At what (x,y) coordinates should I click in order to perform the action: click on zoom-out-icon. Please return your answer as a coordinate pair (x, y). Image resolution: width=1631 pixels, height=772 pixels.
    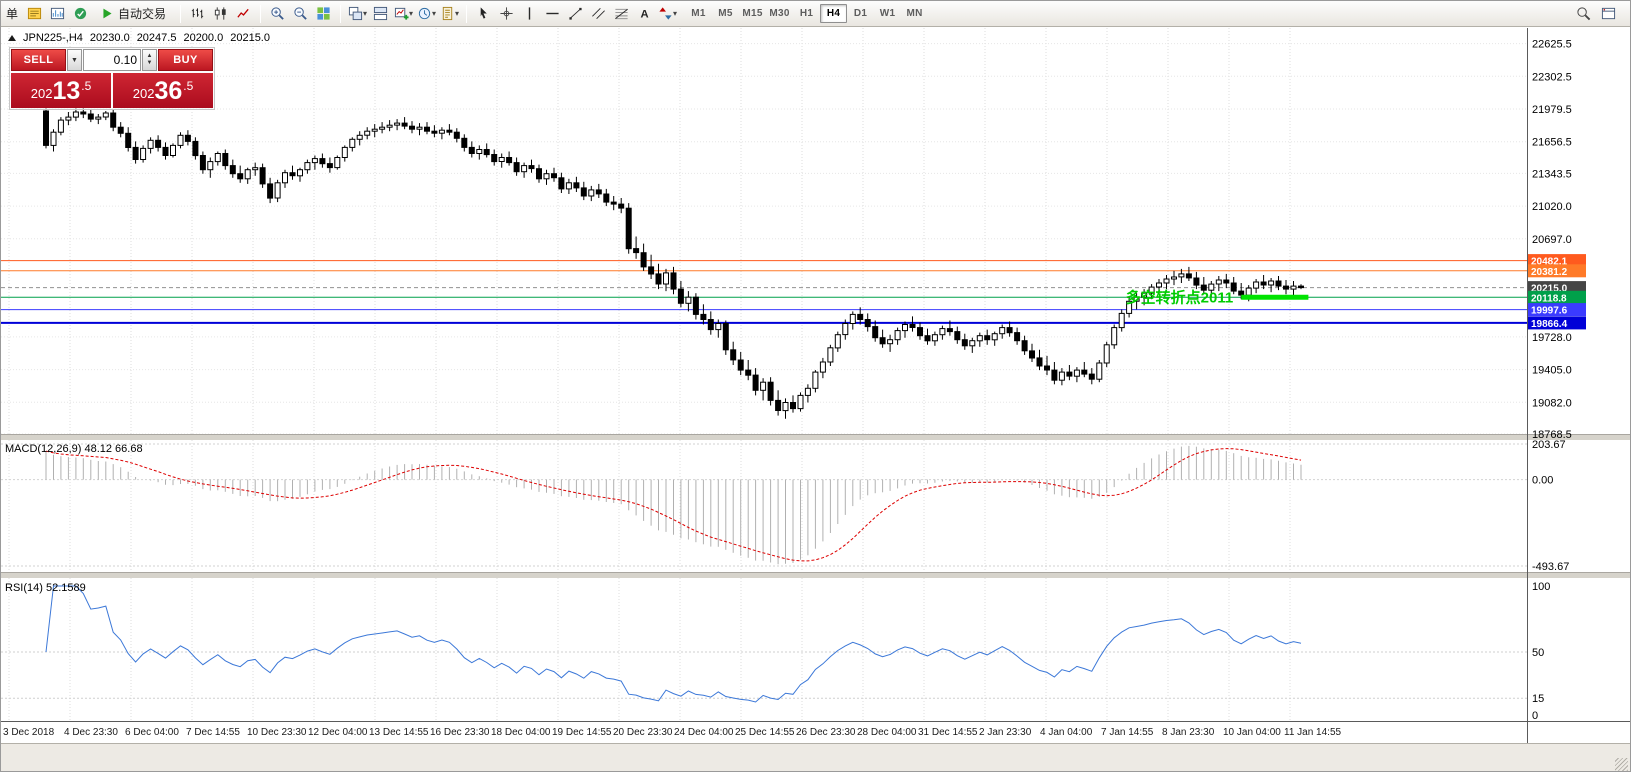
    Looking at the image, I should click on (300, 13).